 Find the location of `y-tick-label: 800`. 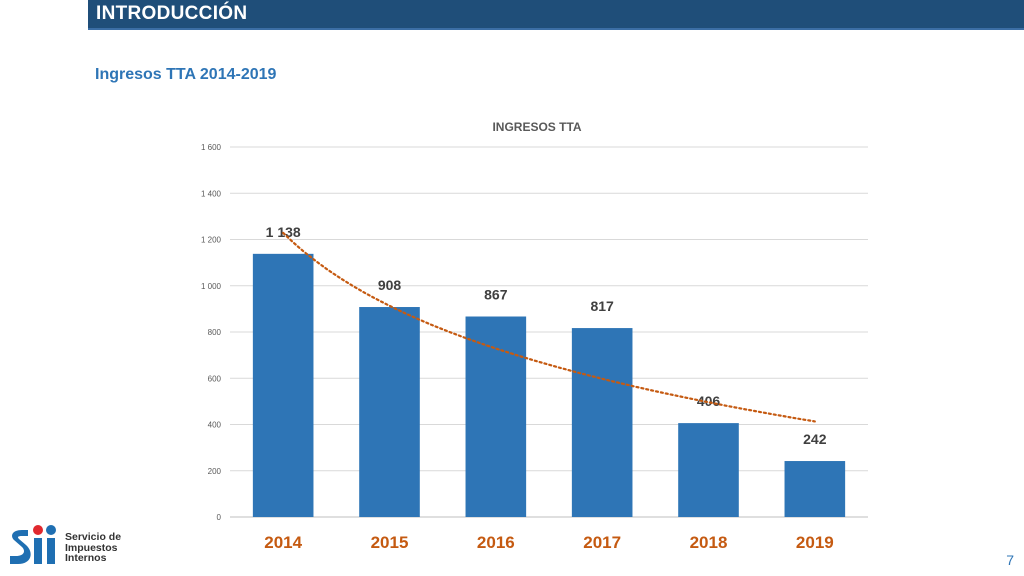

y-tick-label: 800 is located at coordinates (215, 332).